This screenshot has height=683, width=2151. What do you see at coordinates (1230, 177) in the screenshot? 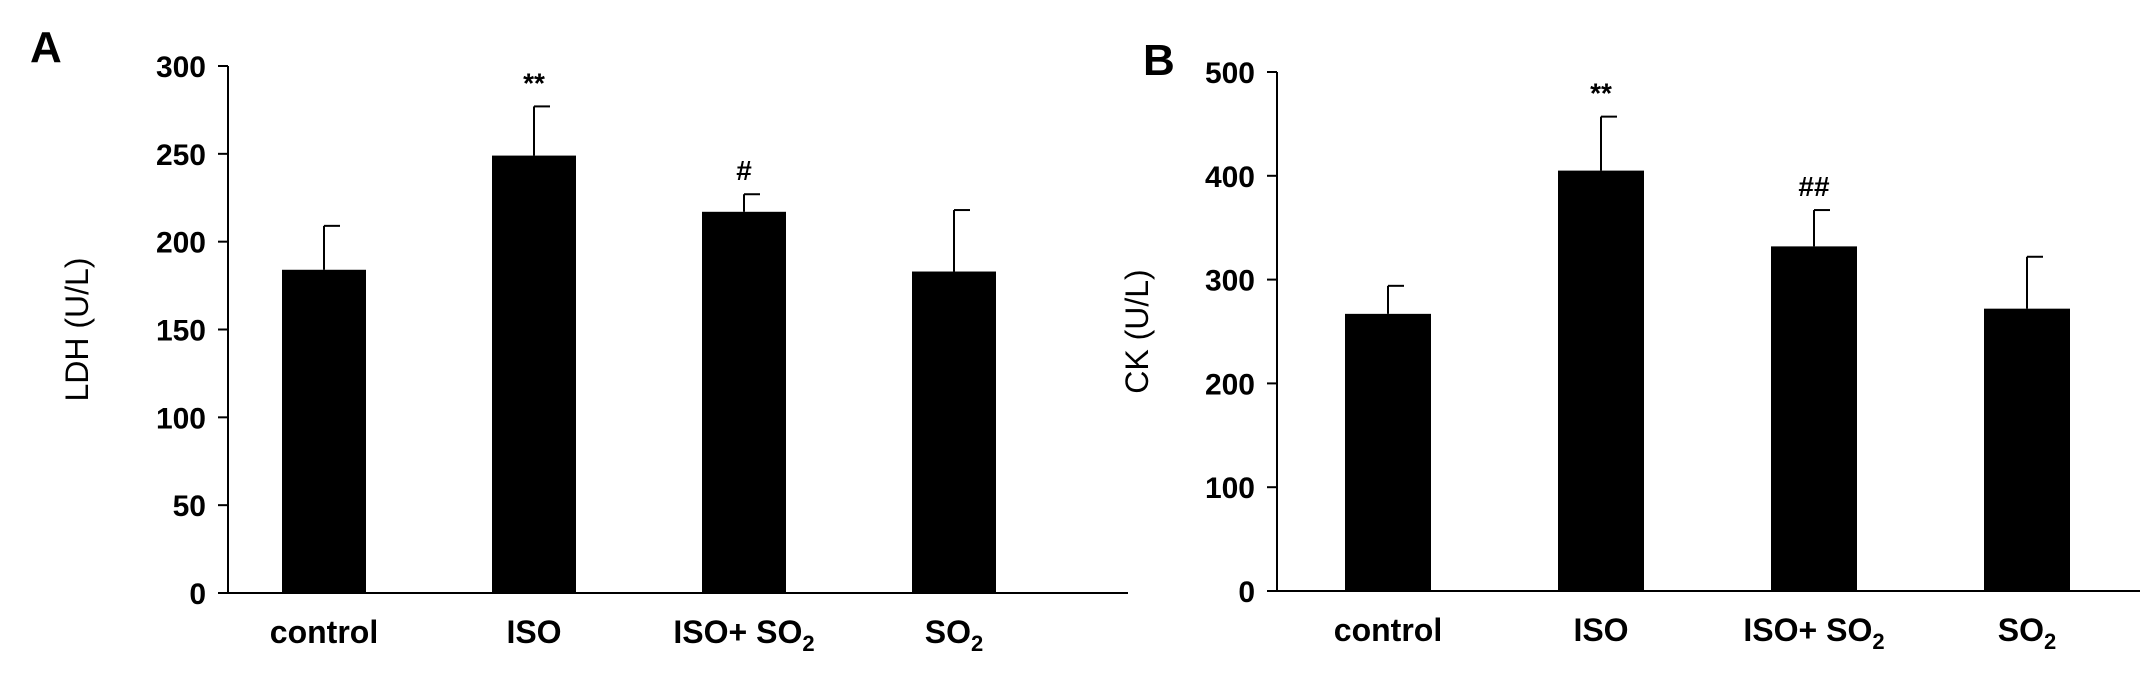
I see `y-tick-label: 400` at bounding box center [1230, 177].